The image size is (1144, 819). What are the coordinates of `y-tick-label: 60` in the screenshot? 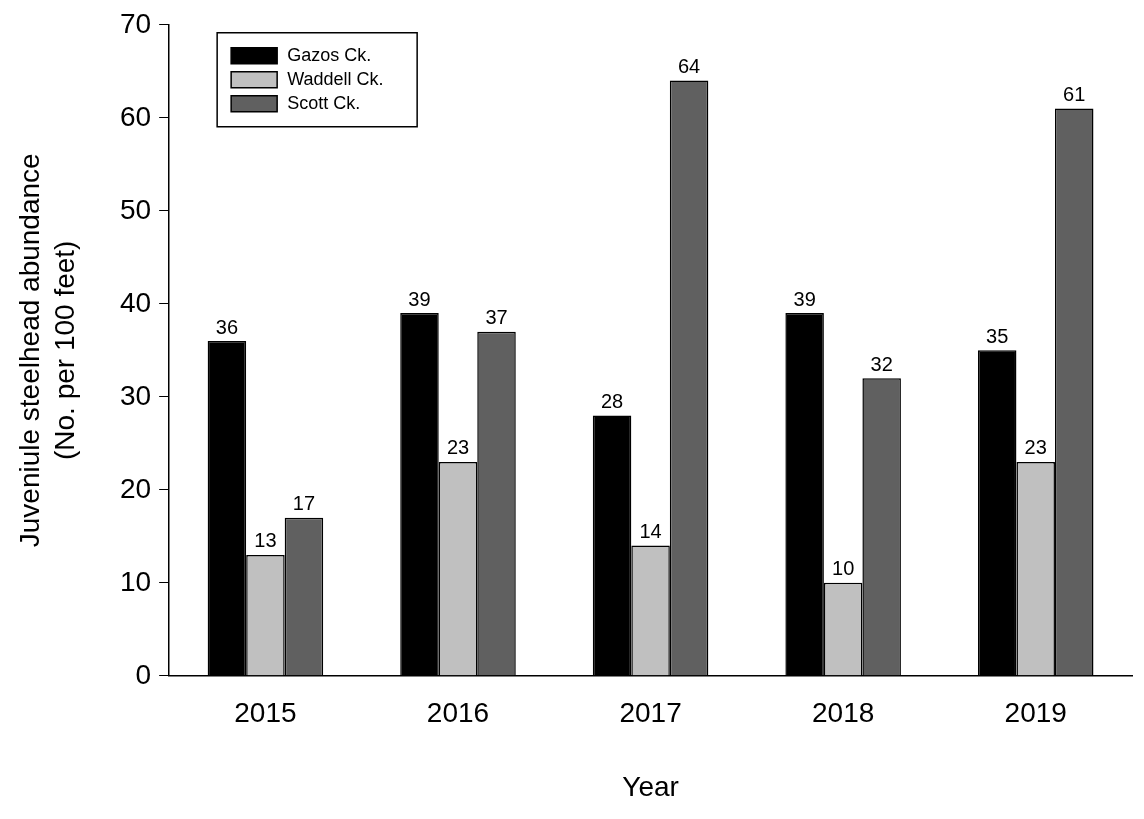 It's located at (135, 116).